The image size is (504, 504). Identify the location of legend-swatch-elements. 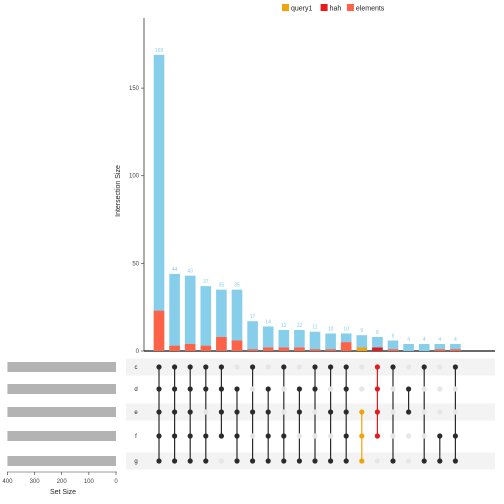
(350, 7).